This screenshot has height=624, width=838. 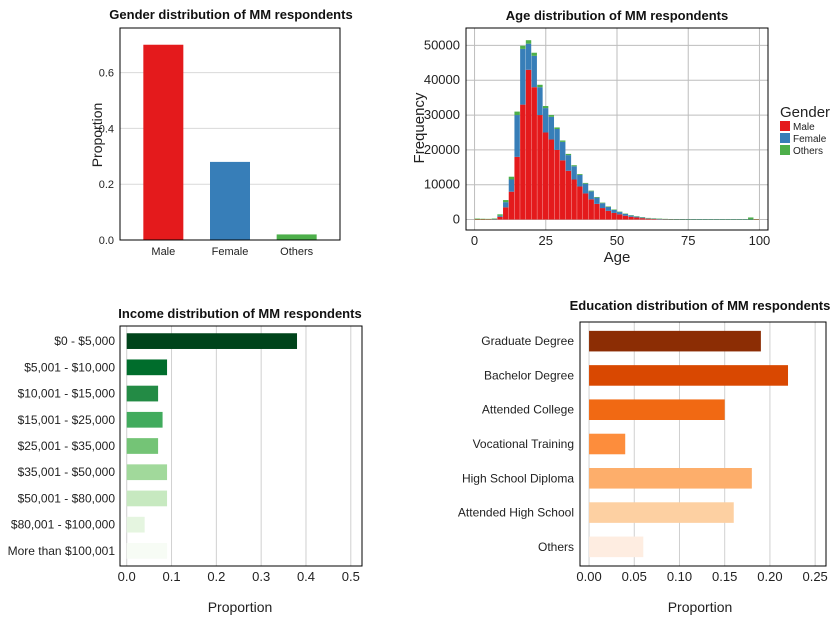 What do you see at coordinates (106, 129) in the screenshot?
I see `y-tick-label: 0.4` at bounding box center [106, 129].